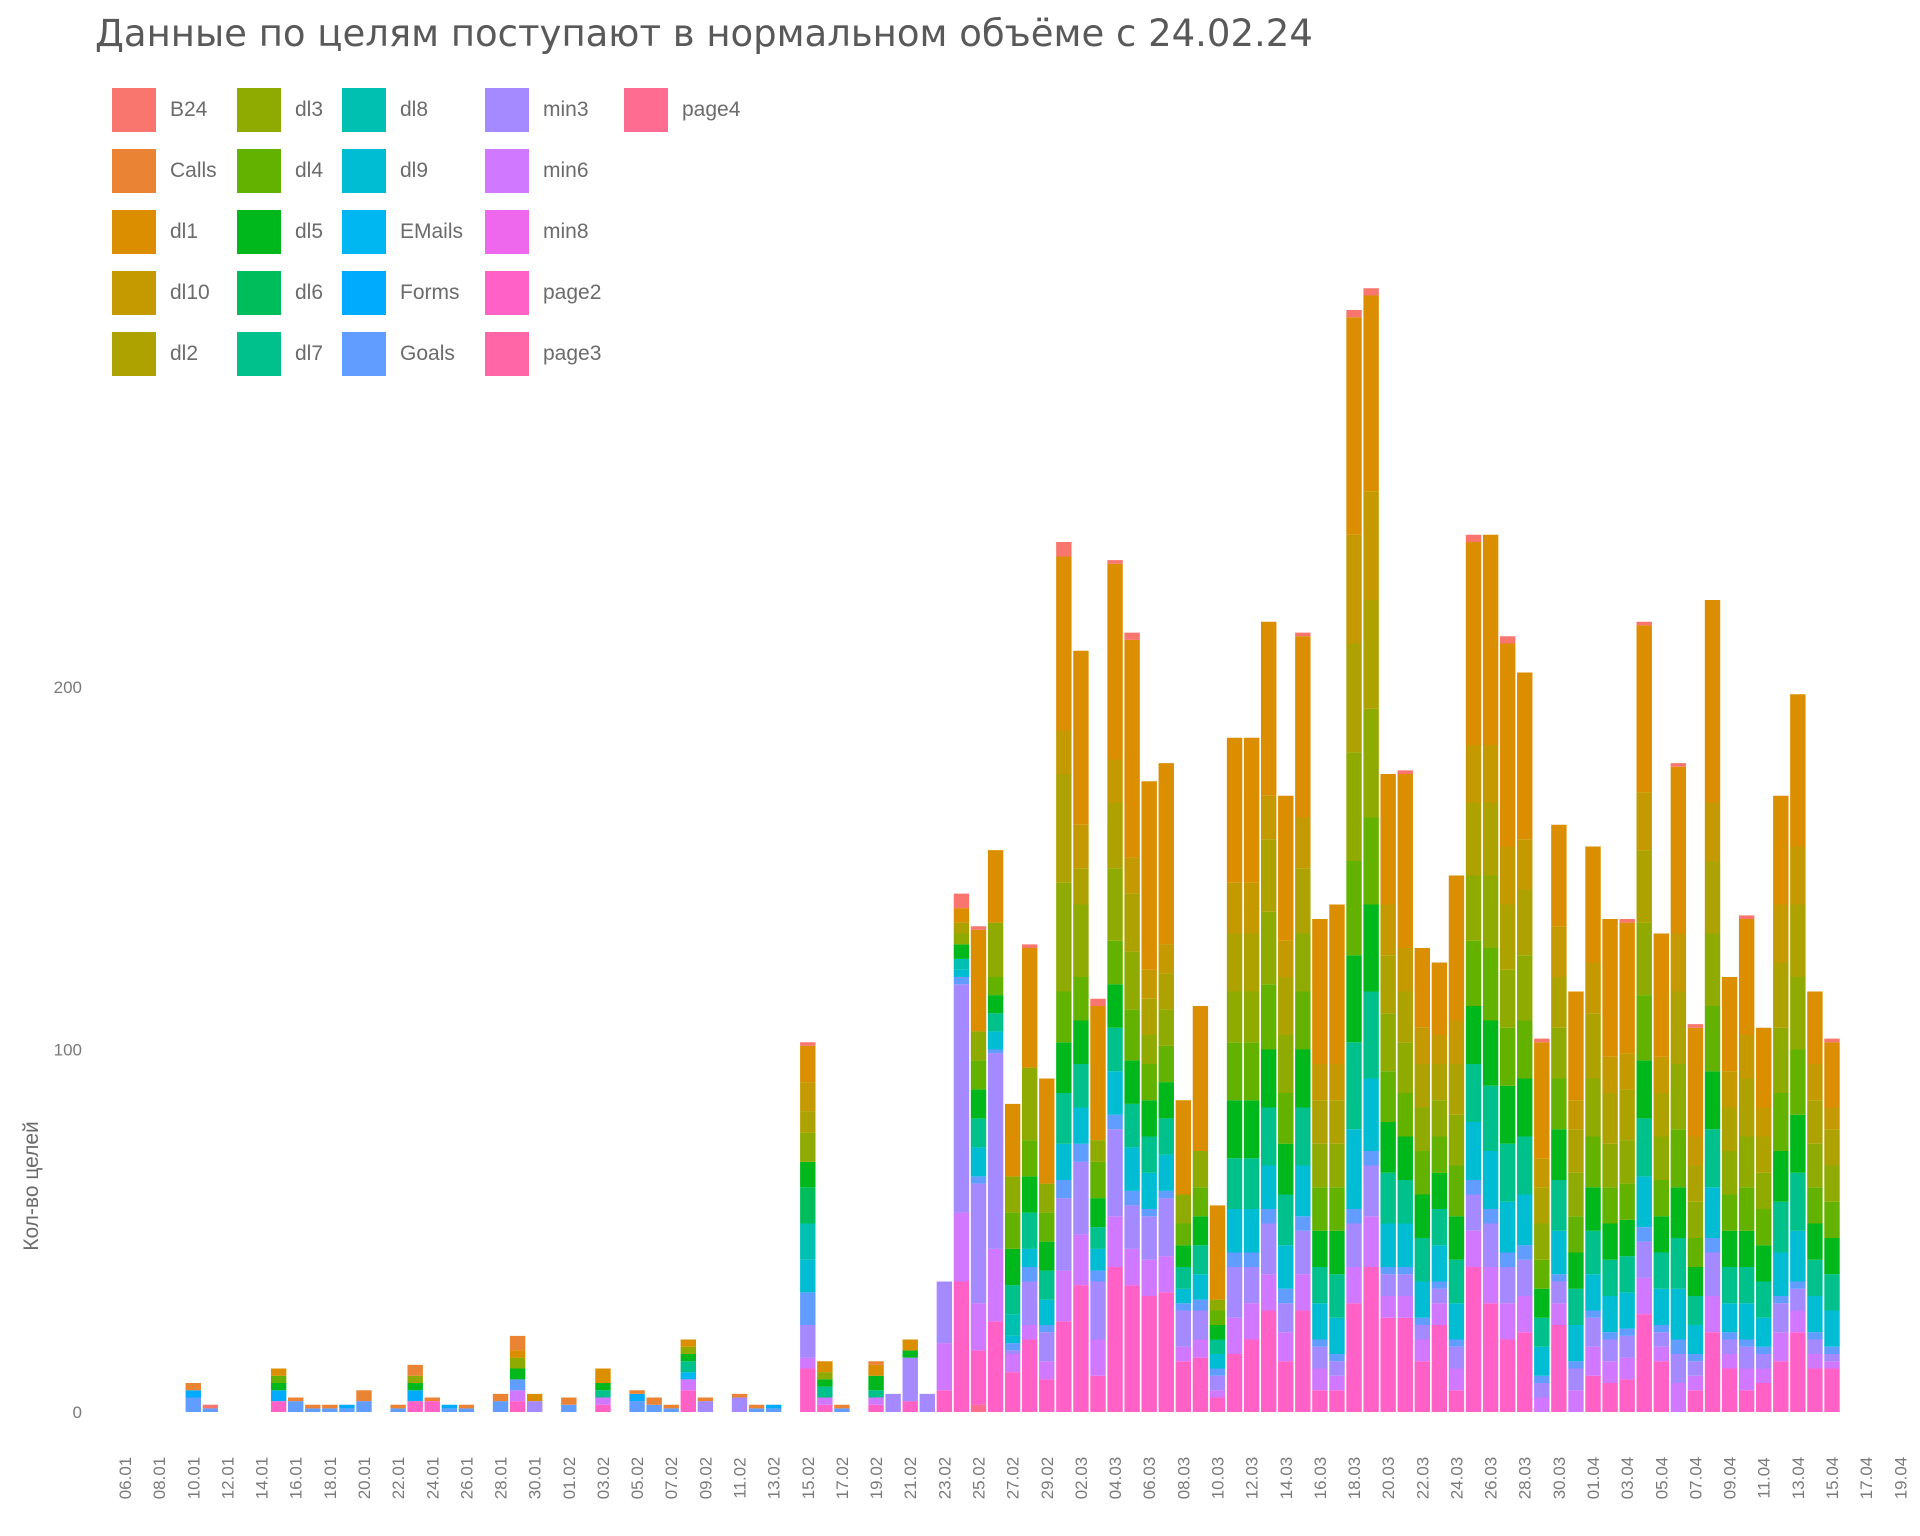  What do you see at coordinates (654, 1404) in the screenshot?
I see `bar-06.02` at bounding box center [654, 1404].